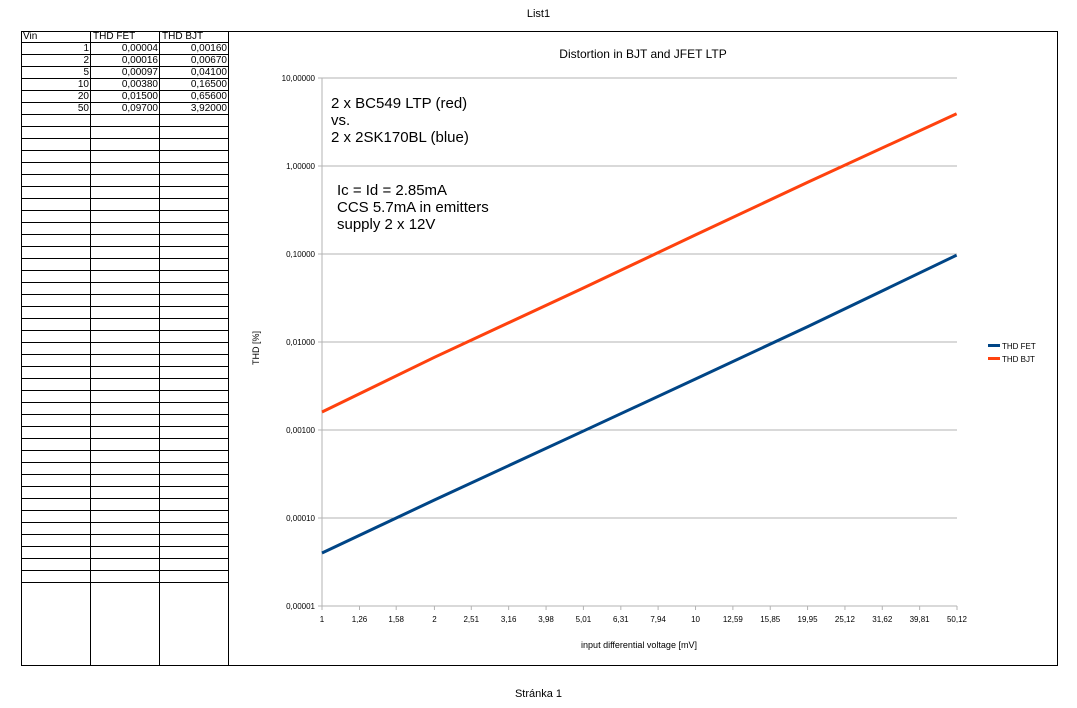 This screenshot has height=708, width=1077. I want to click on y-tick-label: 0,00010, so click(300, 518).